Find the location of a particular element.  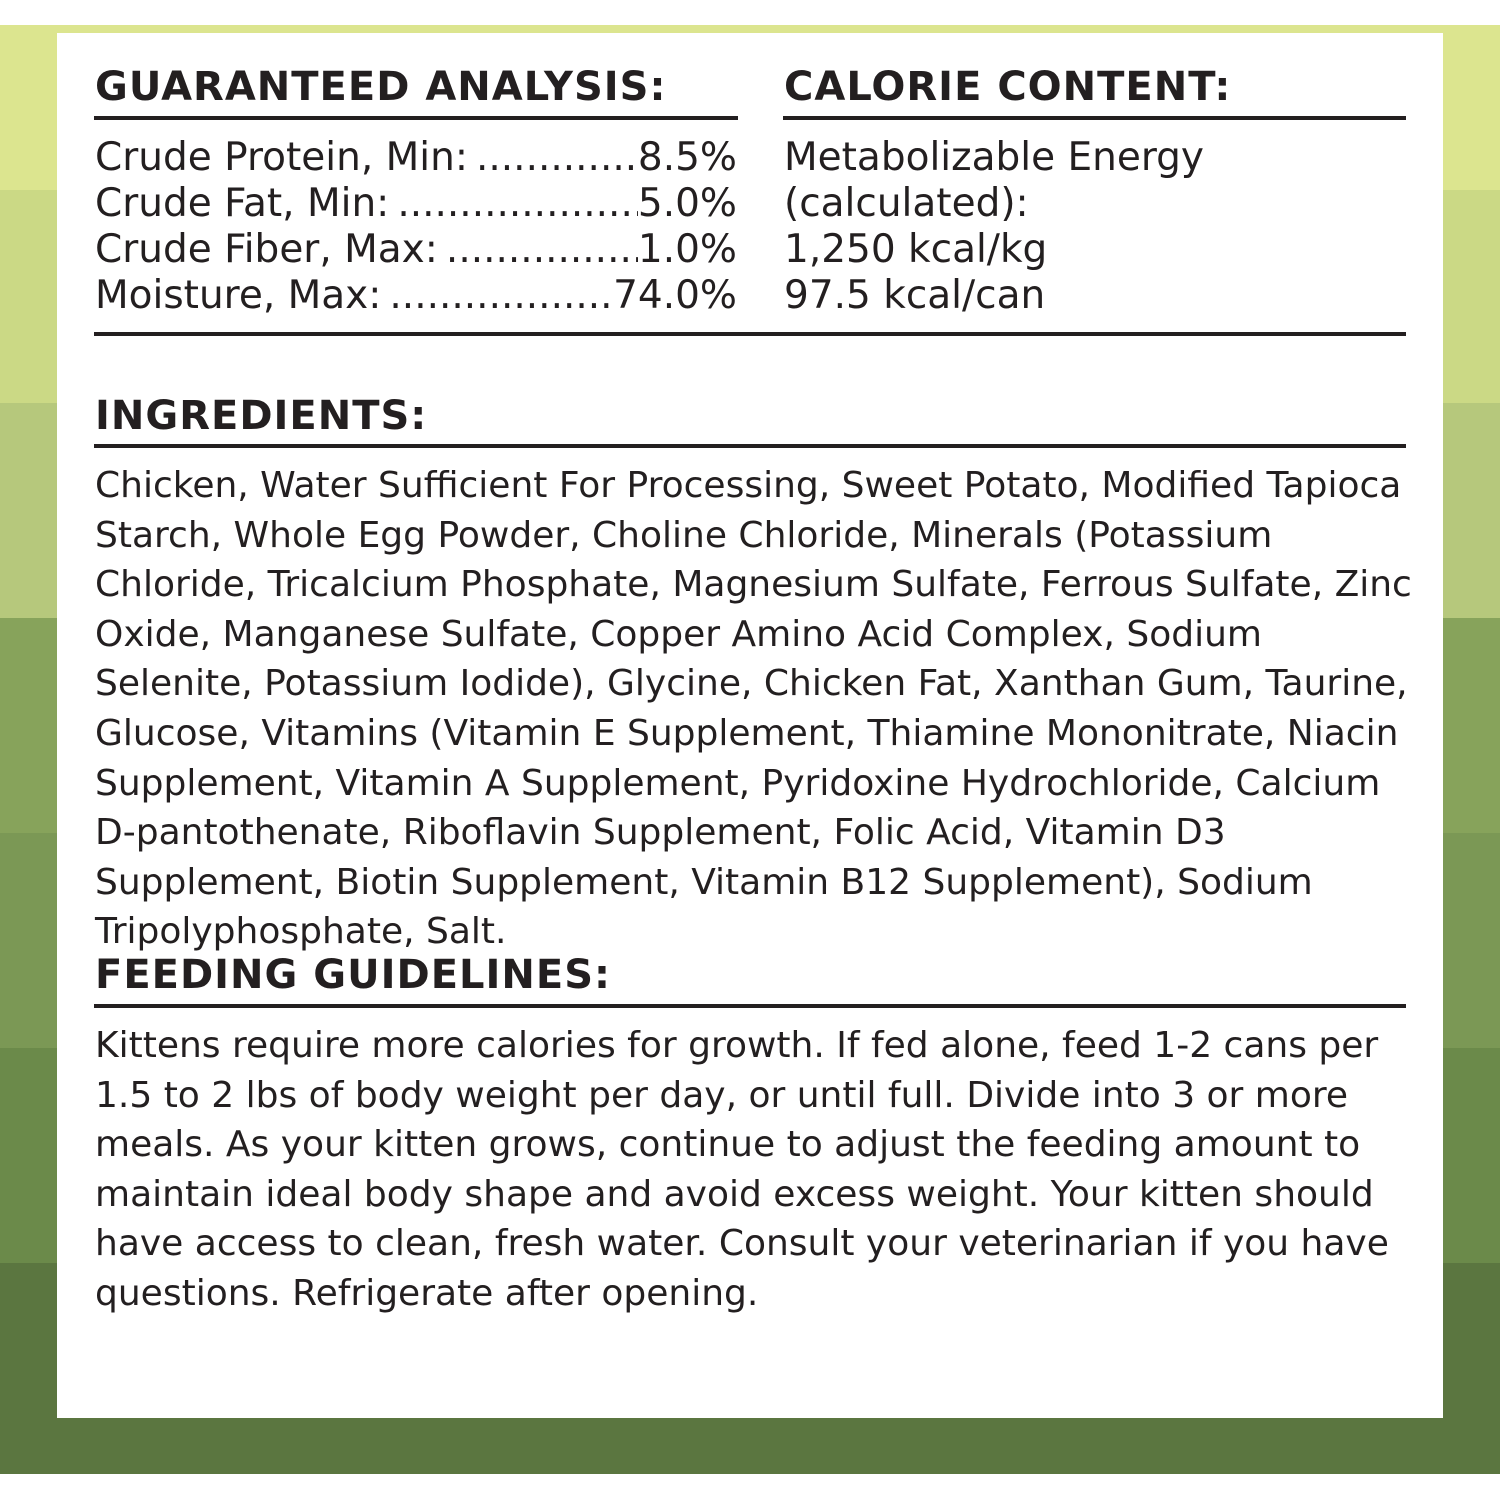

analysis-row: Crude Fat, Min: 5.0% is located at coordinates (416, 204).